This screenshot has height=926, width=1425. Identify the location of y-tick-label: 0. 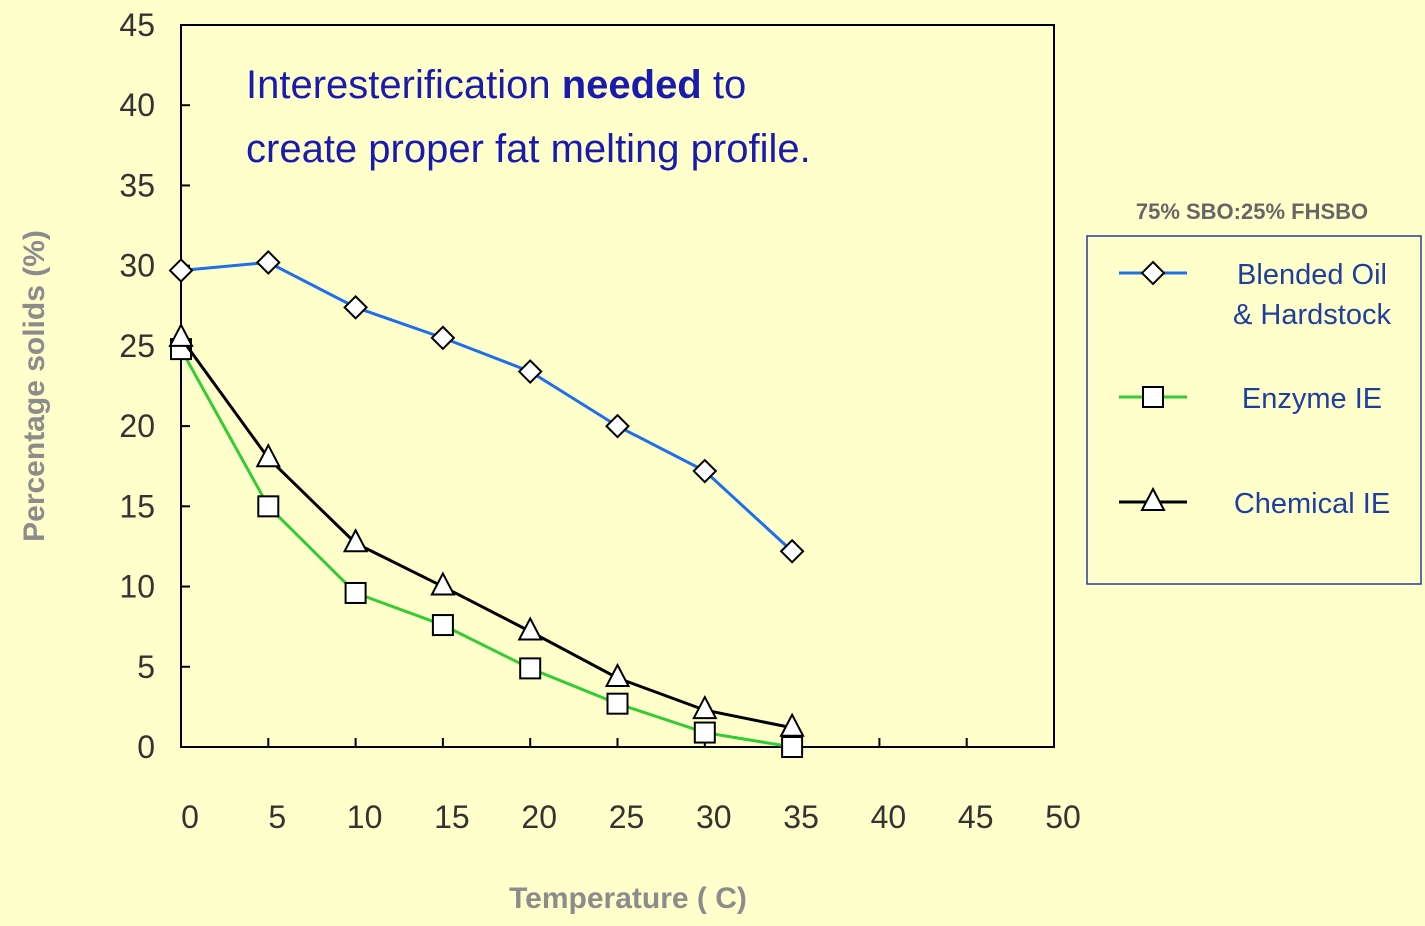
(146, 747).